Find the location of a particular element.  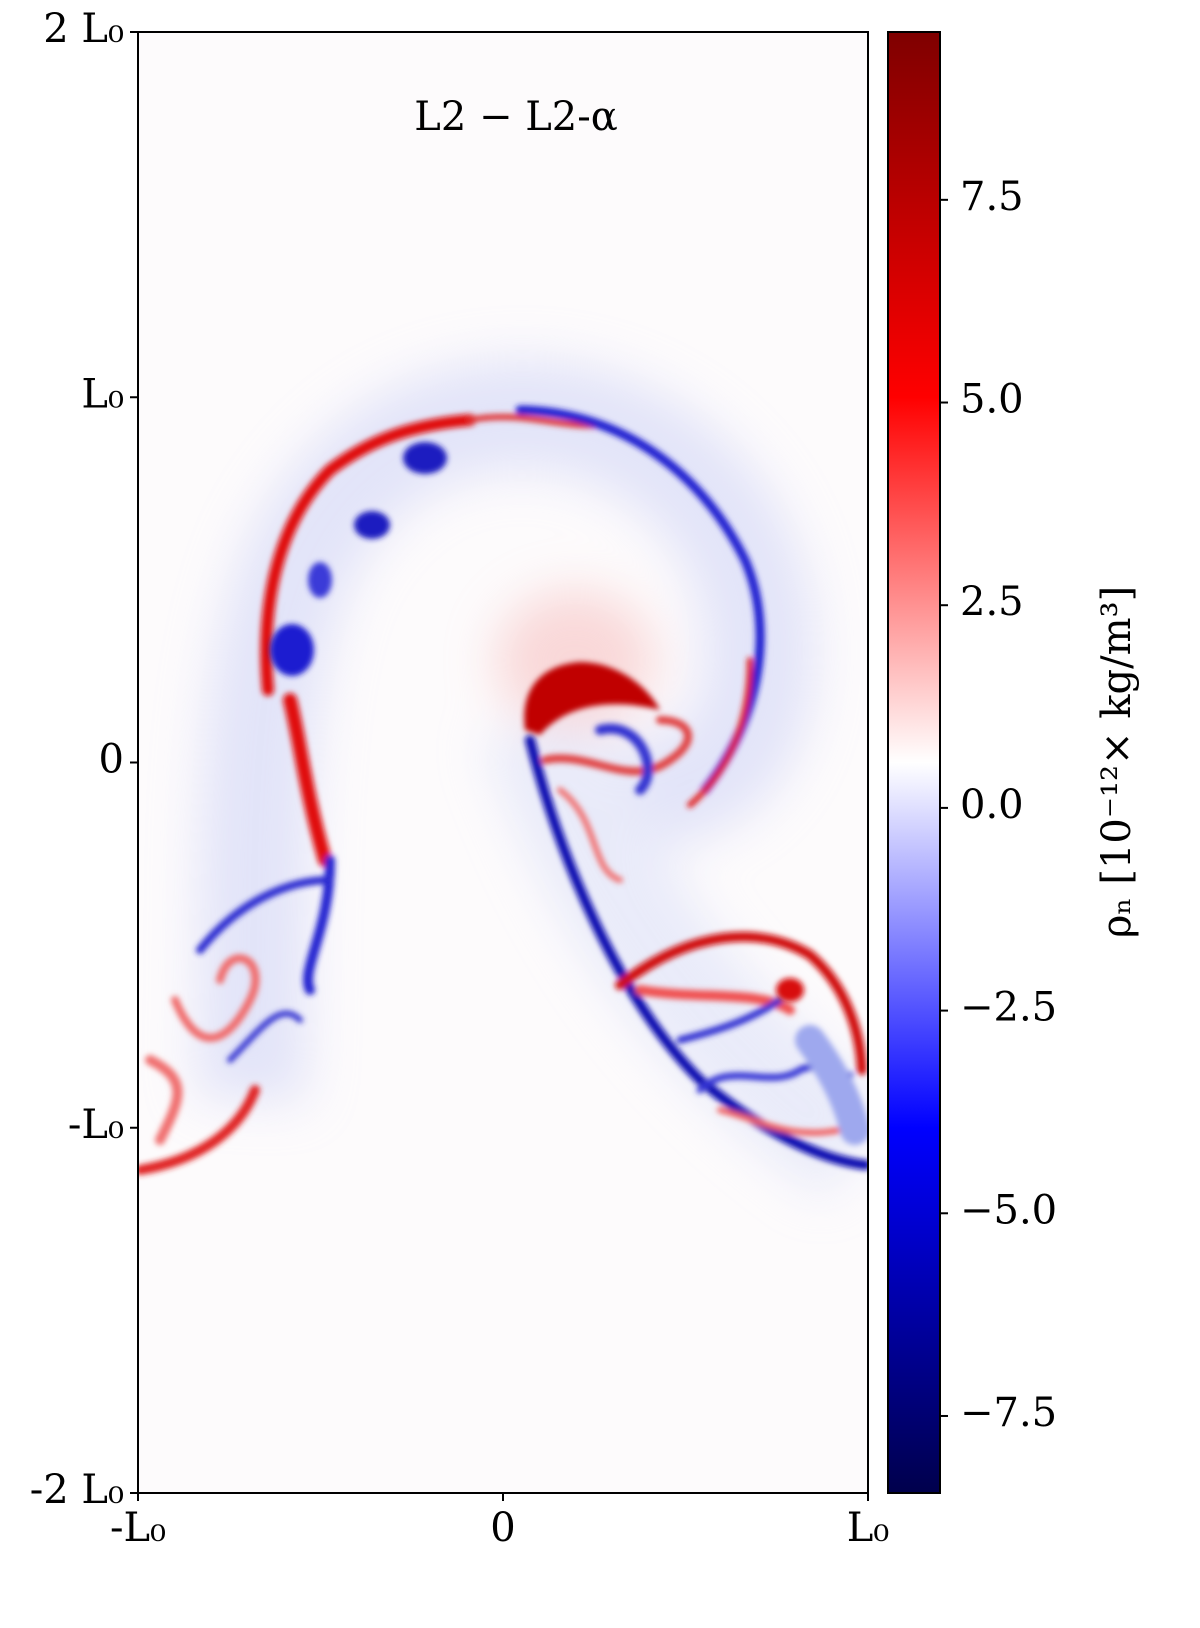

colorbar-tick-label: 7.5 is located at coordinates (992, 197).